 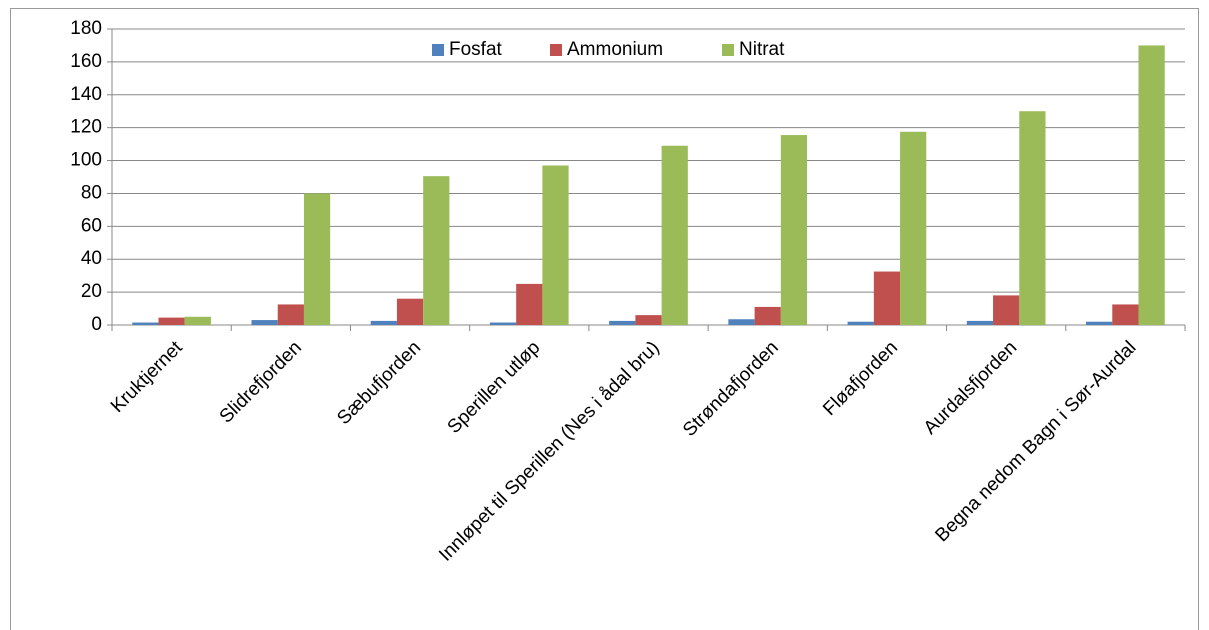 I want to click on x-tick-label: Sæbufjorden, so click(x=379, y=383).